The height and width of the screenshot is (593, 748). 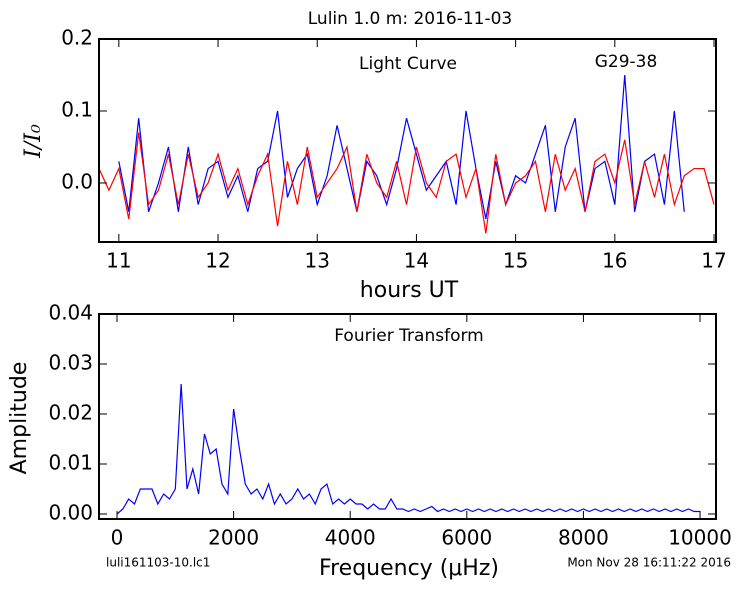 What do you see at coordinates (70, 313) in the screenshot?
I see `y-tick-label: 0.04` at bounding box center [70, 313].